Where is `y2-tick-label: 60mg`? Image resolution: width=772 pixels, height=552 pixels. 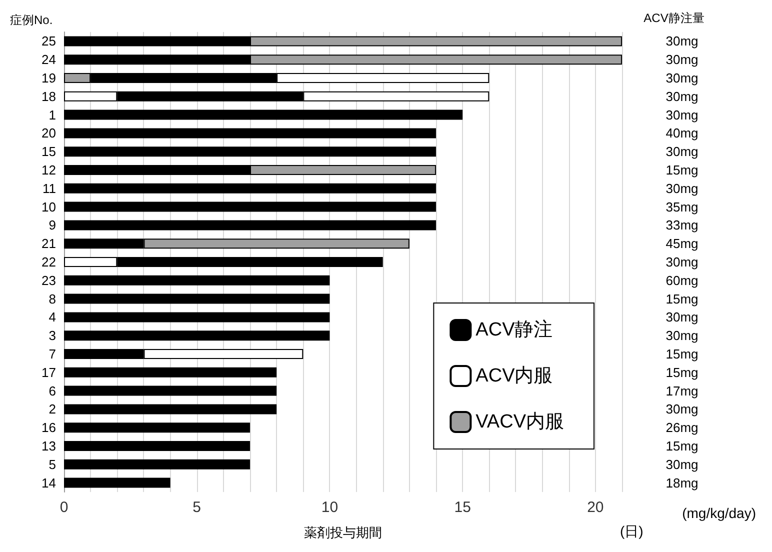 y2-tick-label: 60mg is located at coordinates (682, 280).